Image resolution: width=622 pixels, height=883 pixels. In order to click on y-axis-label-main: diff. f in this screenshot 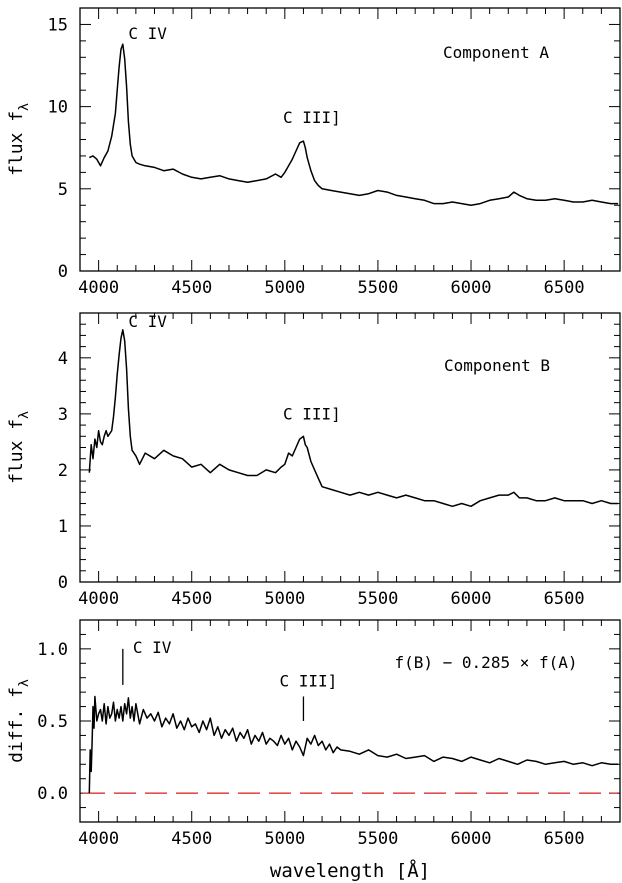, I will do `click(16, 725)`.